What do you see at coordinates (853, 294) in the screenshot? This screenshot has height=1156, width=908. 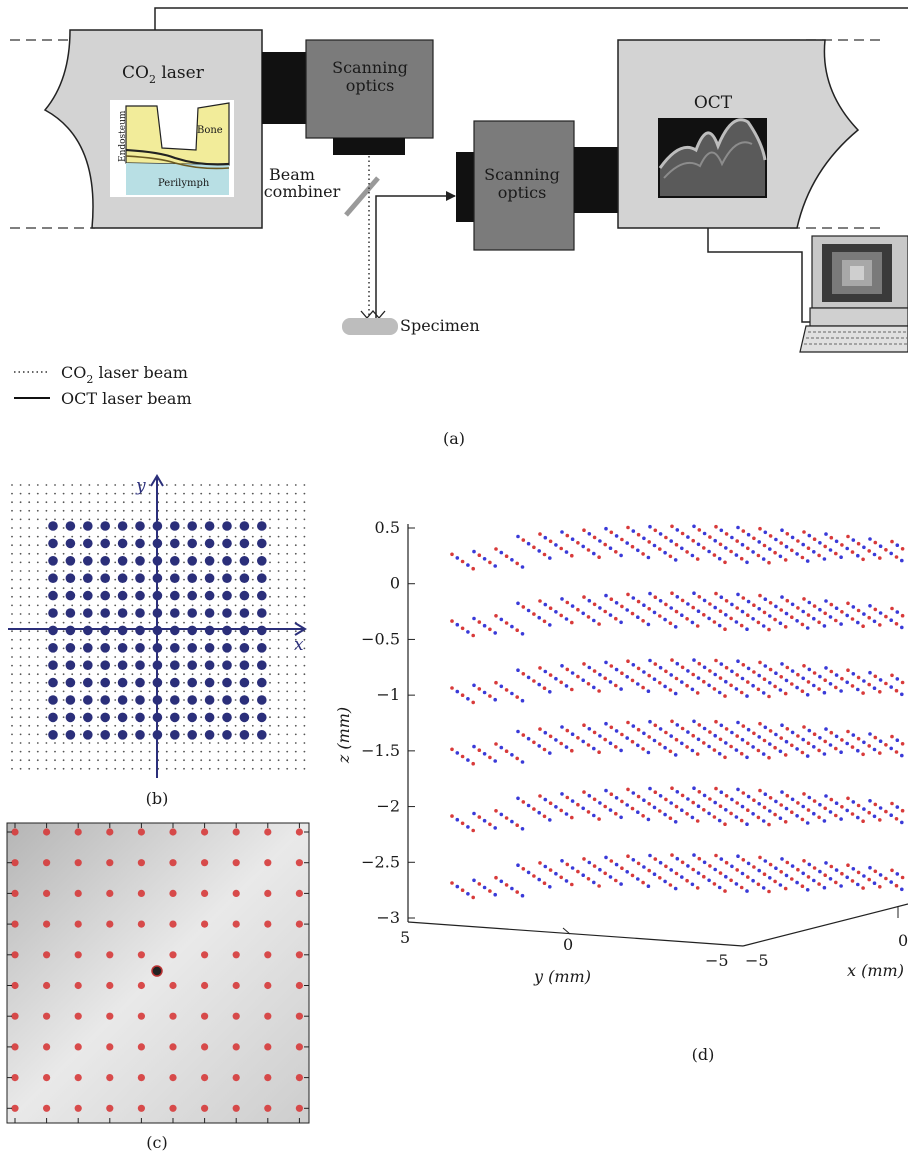 I see `computer-icon` at bounding box center [853, 294].